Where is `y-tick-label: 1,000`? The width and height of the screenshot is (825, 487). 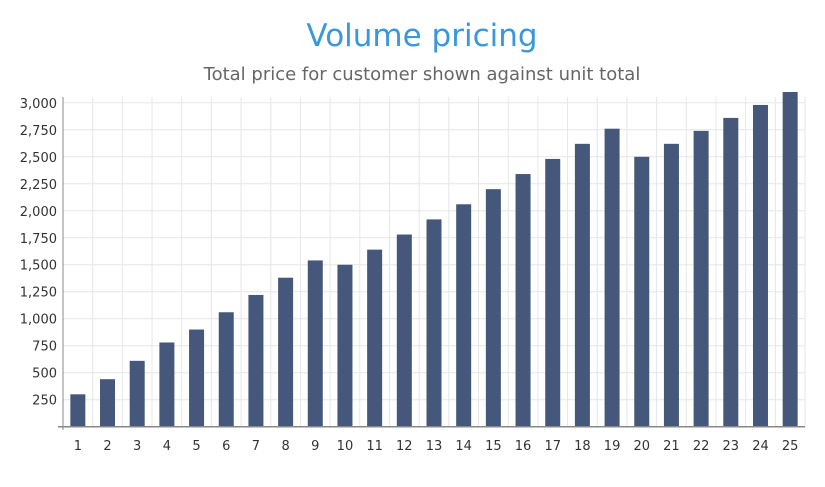
y-tick-label: 1,000 is located at coordinates (38, 320).